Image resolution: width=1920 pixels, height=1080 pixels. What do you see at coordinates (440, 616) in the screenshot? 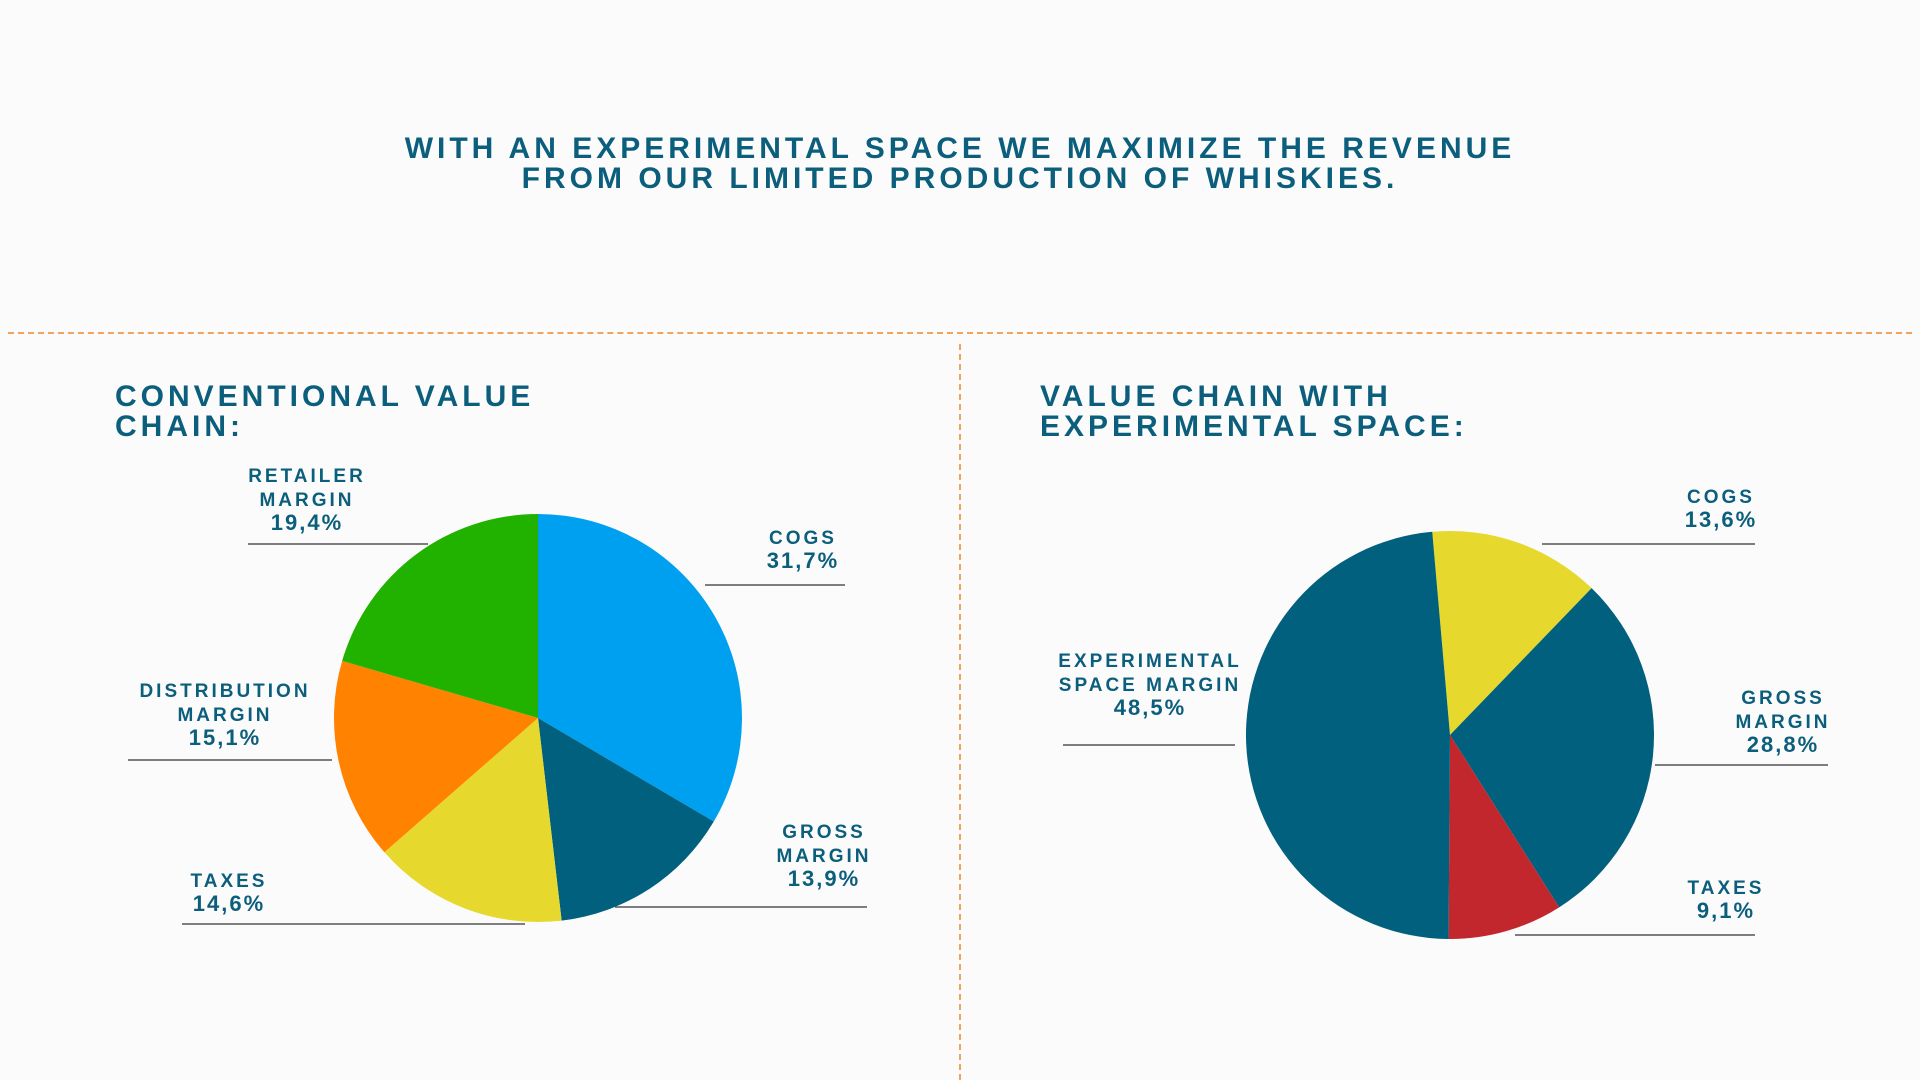
I see `pie-slice-retailer-margin` at bounding box center [440, 616].